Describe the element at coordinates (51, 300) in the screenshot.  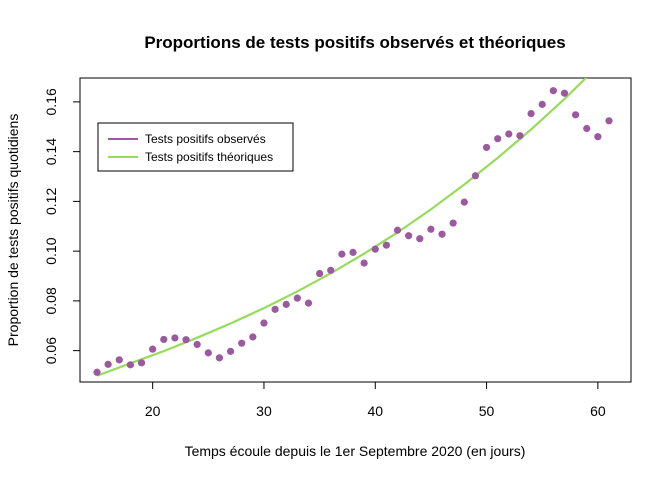
I see `y-tick-label: 0.08` at that location.